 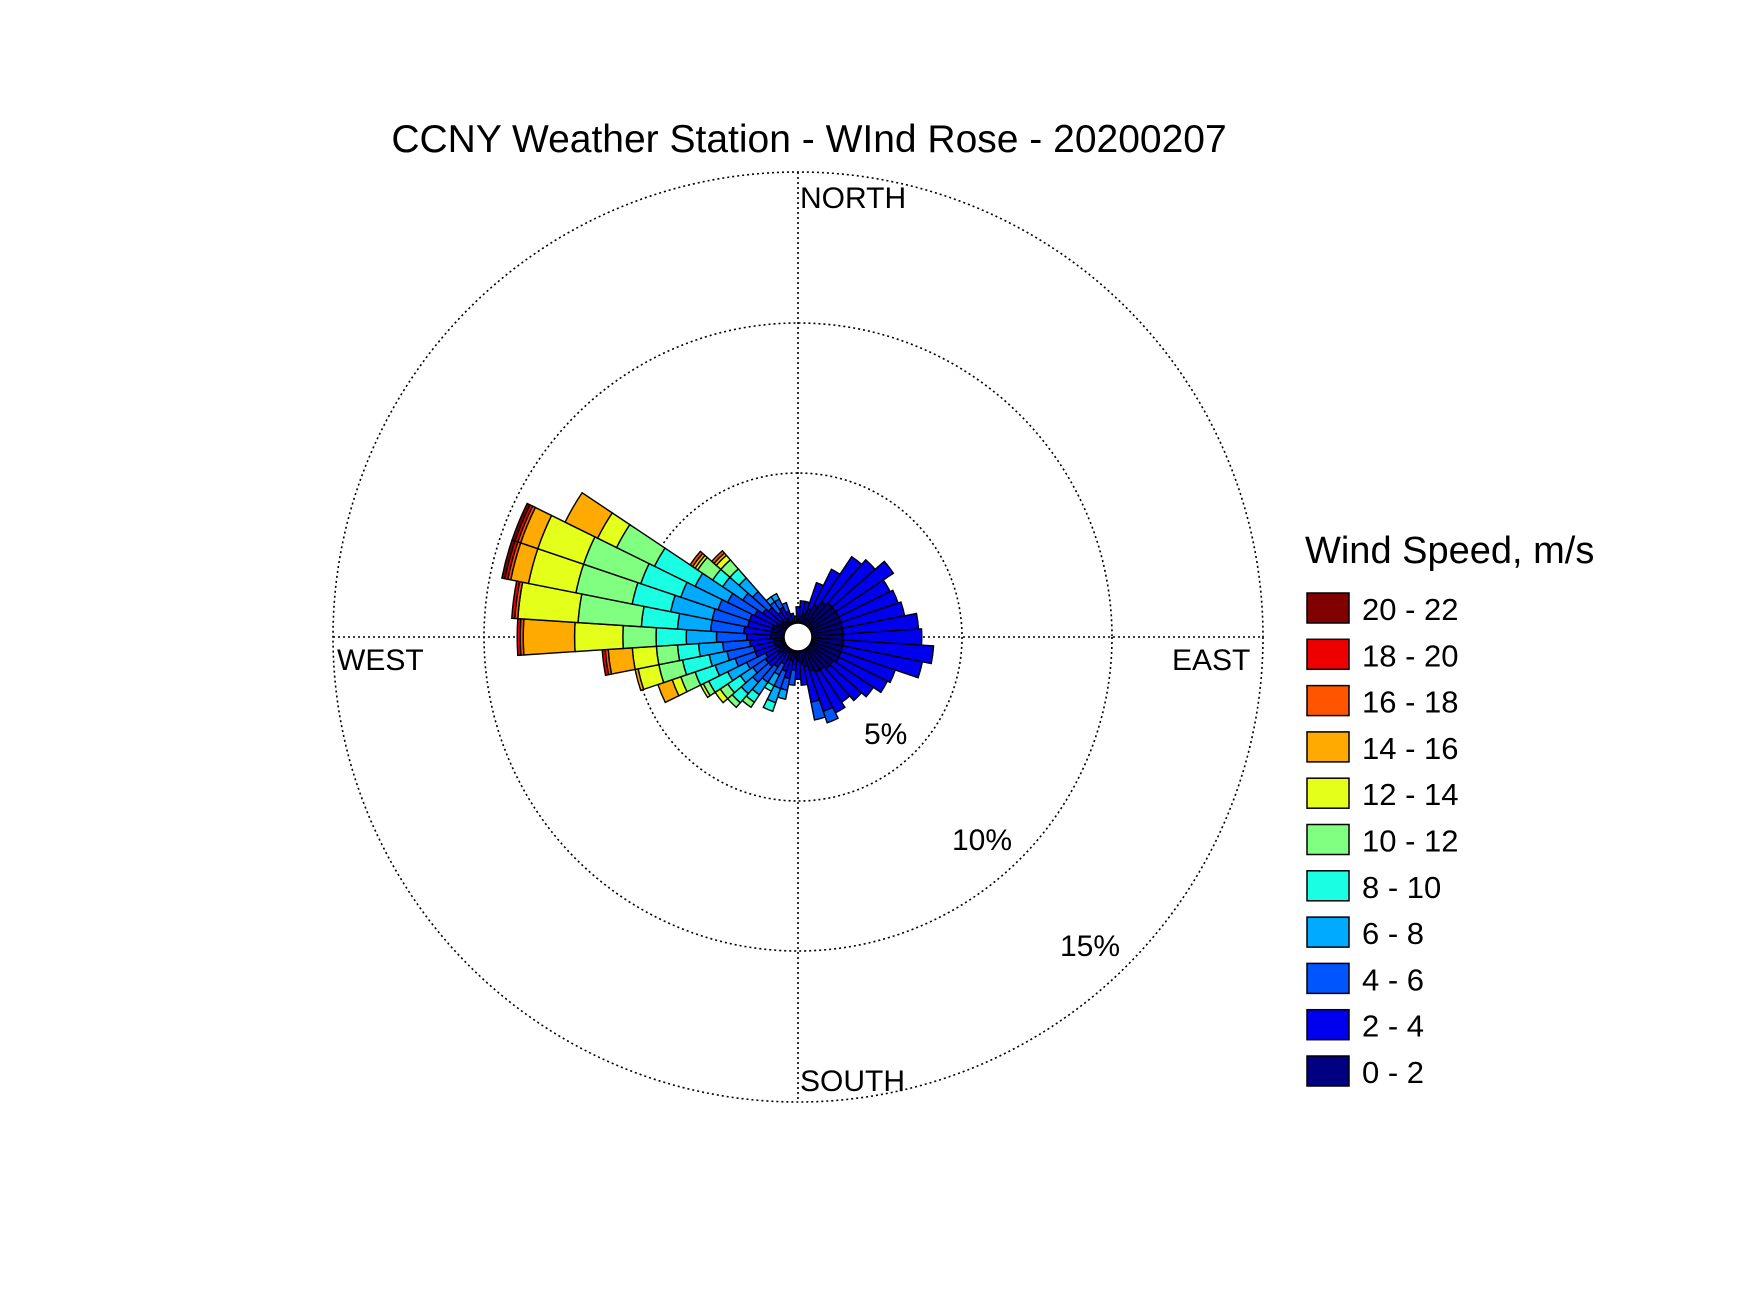 I want to click on radial-tick-labels: 5% 10% 15%, so click(x=992, y=840).